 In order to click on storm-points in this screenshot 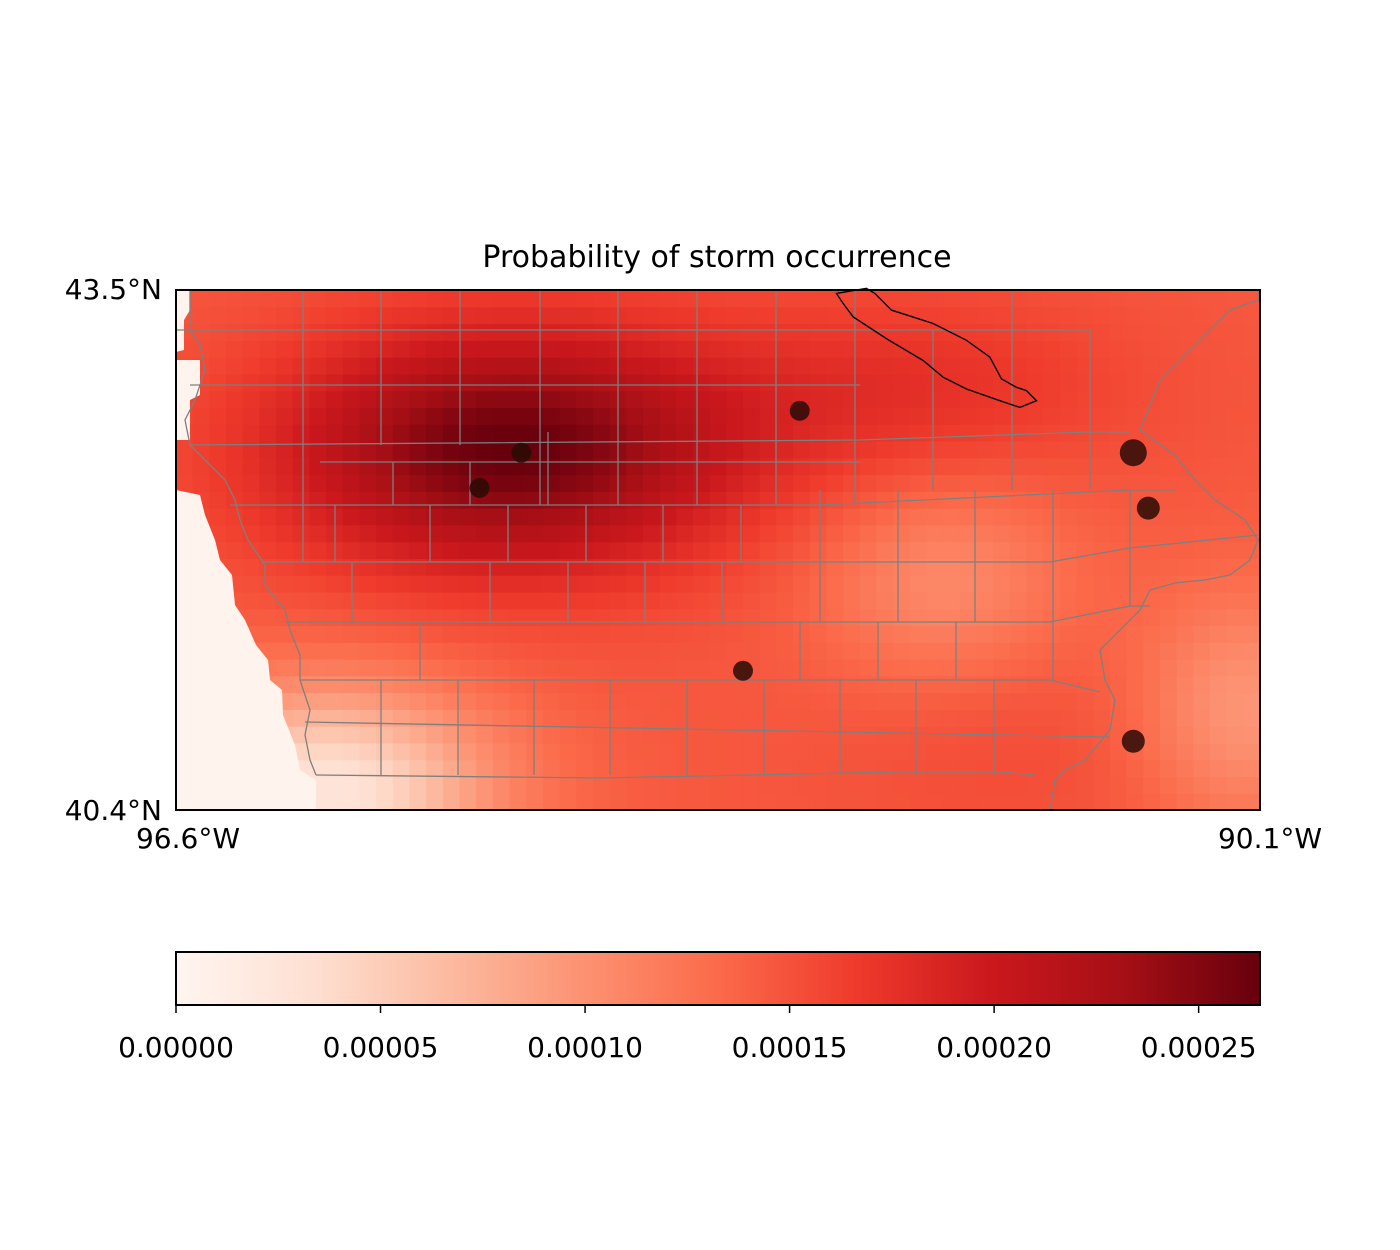, I will do `click(814, 576)`.